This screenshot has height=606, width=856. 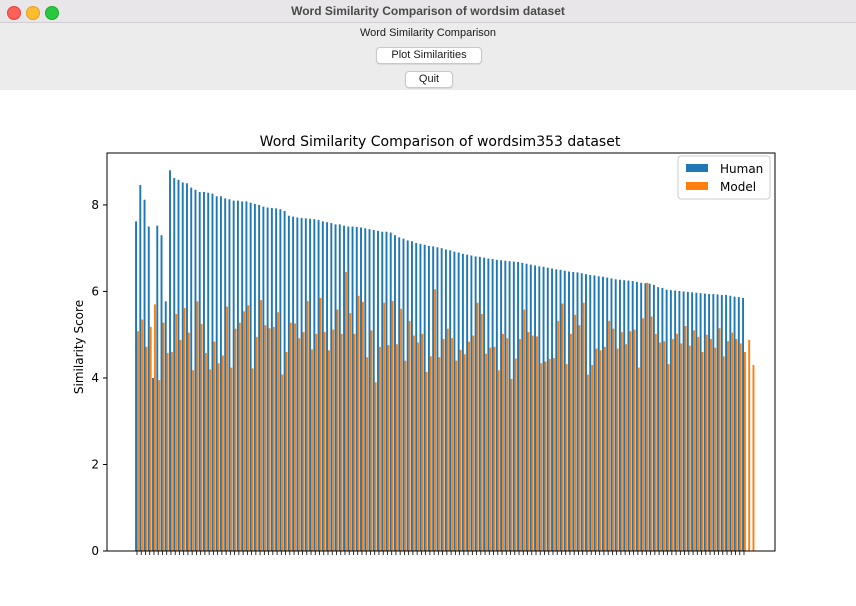 I want to click on quit-button: Quit, so click(x=429, y=79).